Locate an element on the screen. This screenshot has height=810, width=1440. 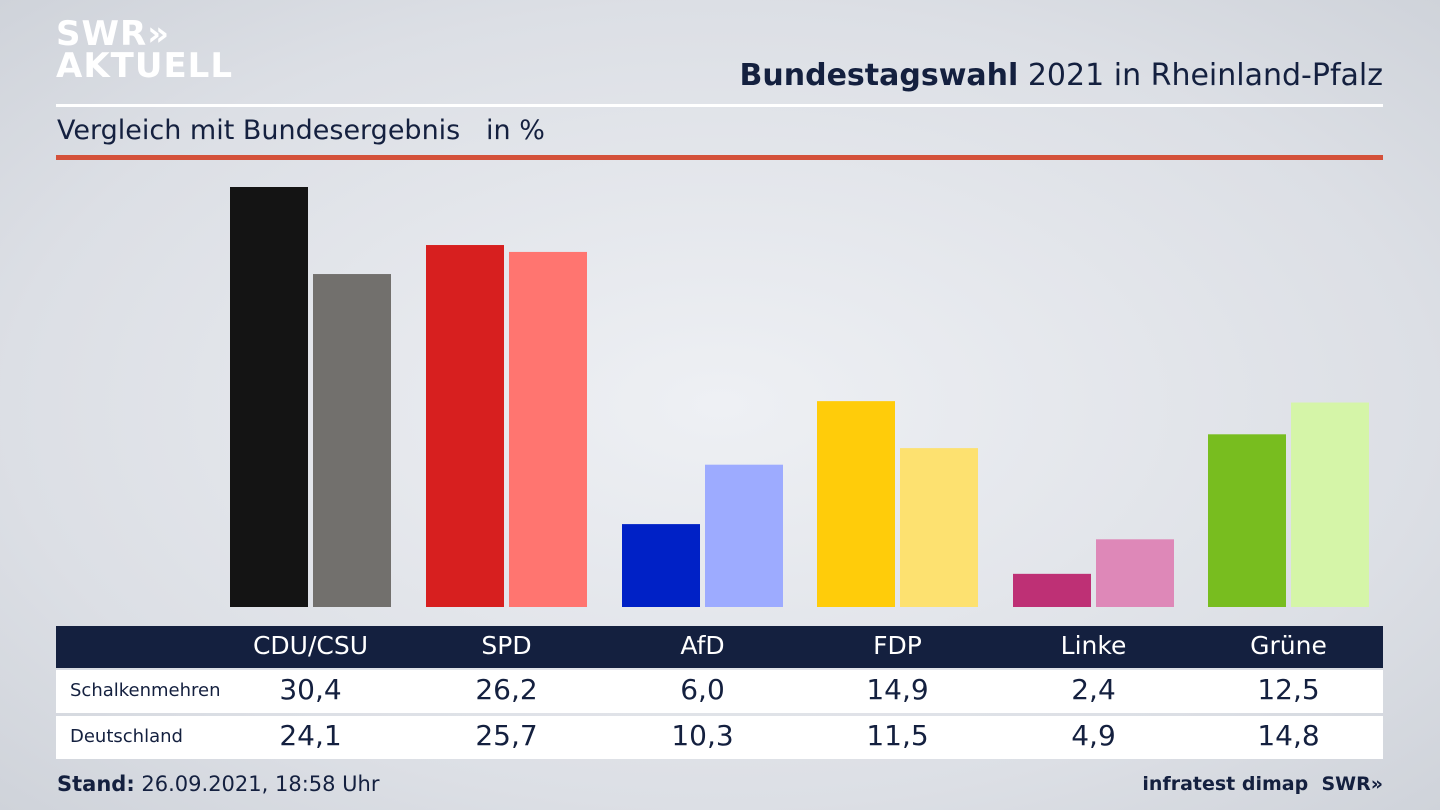
title-rest: 2021 in Rheinland-Pfalz is located at coordinates (1200, 75).